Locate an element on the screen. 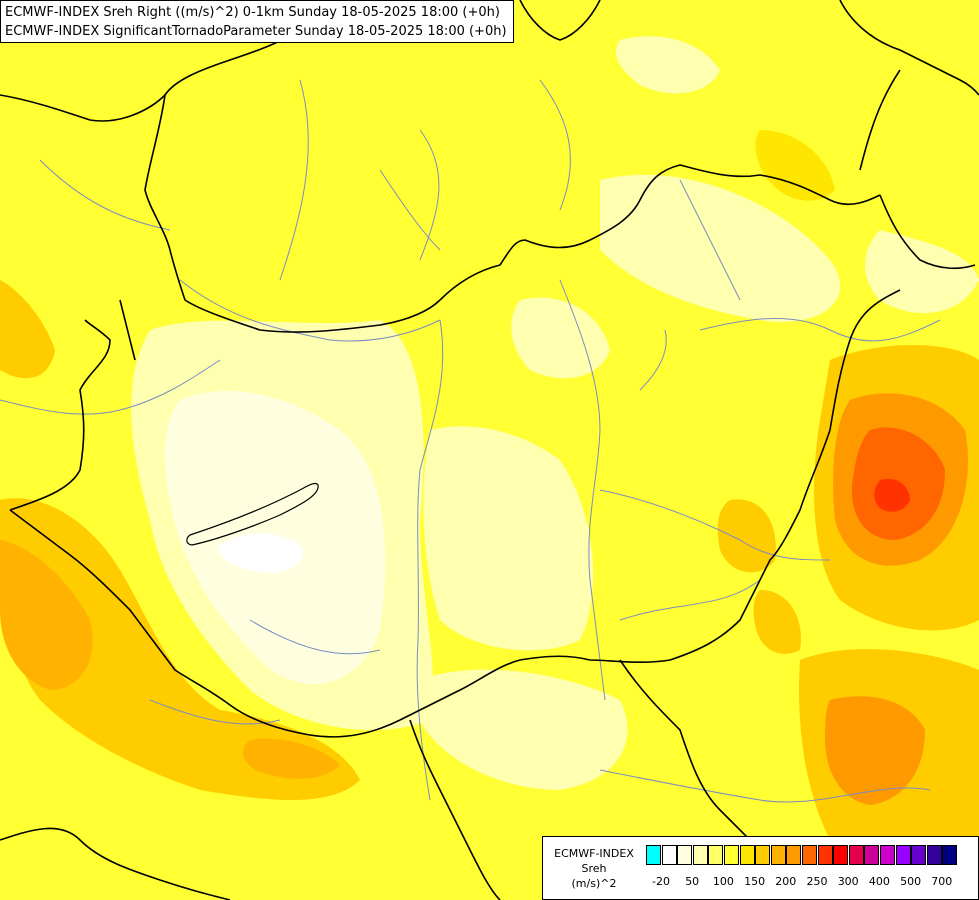  legend-tick-label: 100 is located at coordinates (723, 881).